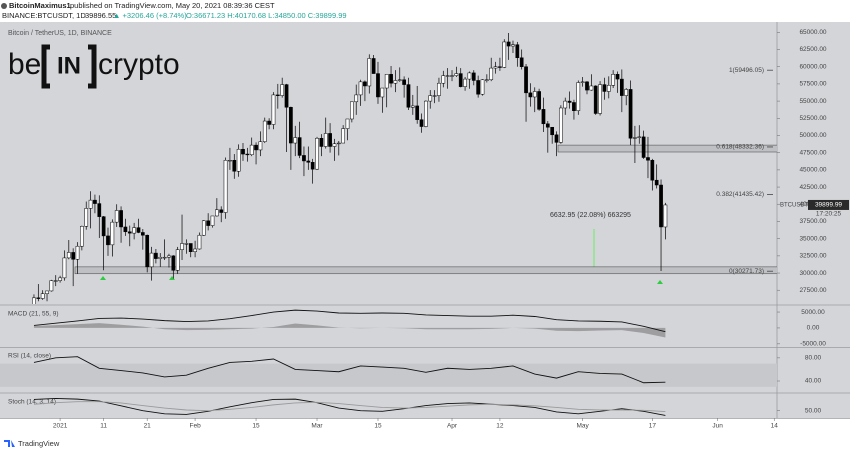 The height and width of the screenshot is (453, 850). What do you see at coordinates (813, 358) in the screenshot?
I see `y-tick-label: 80.00` at bounding box center [813, 358].